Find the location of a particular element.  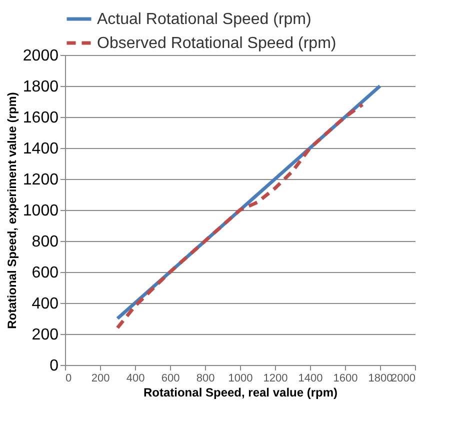

legend-label: Observed Rotational Speed (rpm) is located at coordinates (216, 43).